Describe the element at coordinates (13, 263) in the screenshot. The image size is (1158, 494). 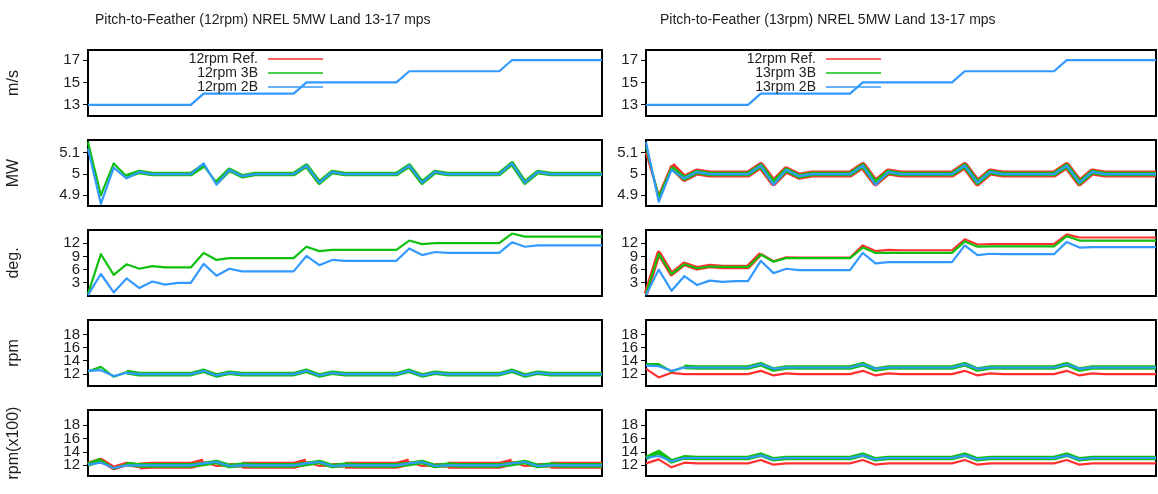
I see `y-axis-title: deg.` at that location.